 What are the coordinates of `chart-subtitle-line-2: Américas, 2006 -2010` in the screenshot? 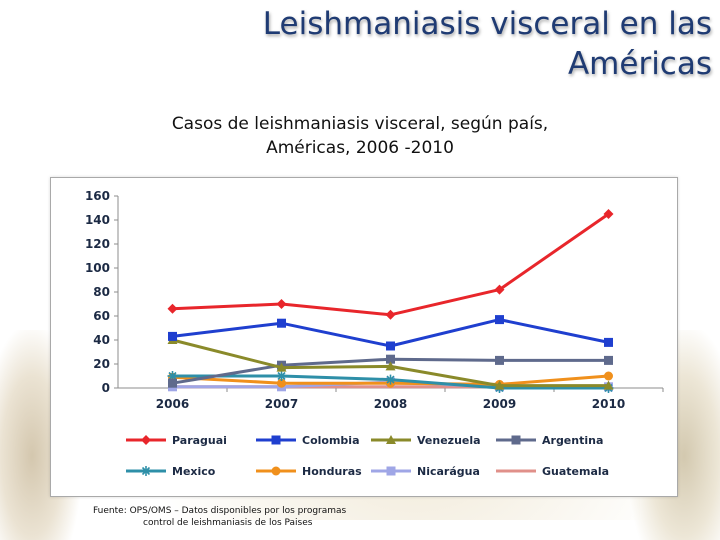 It's located at (360, 148).